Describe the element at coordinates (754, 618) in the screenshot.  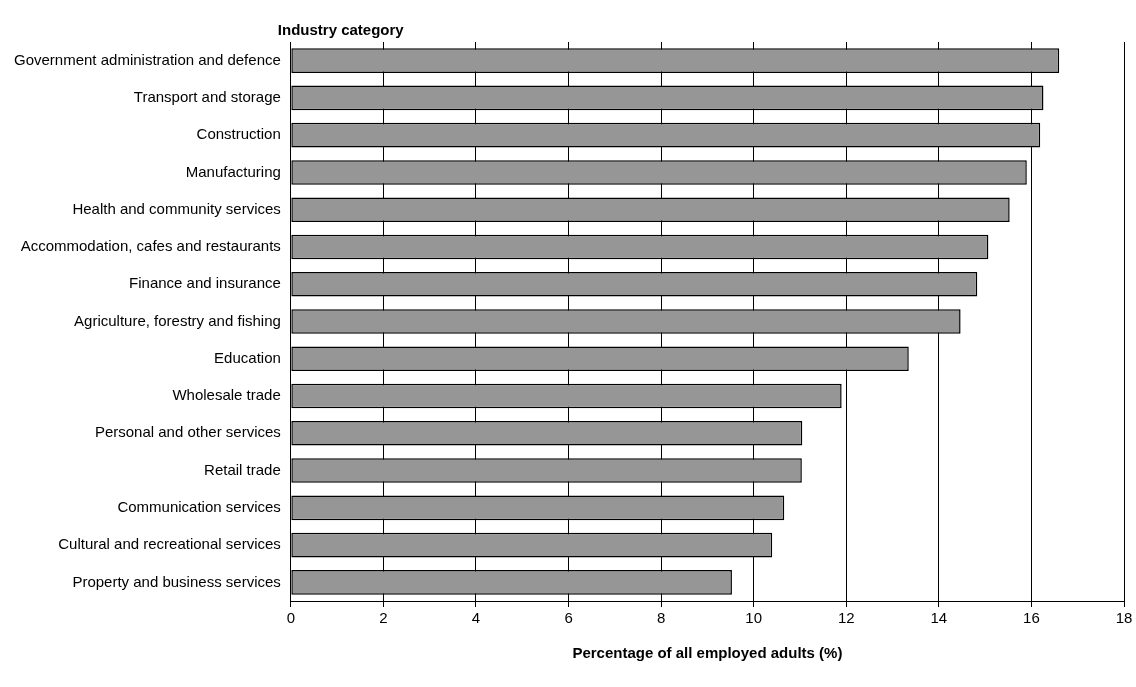
I see `x-tick-label: 10` at that location.